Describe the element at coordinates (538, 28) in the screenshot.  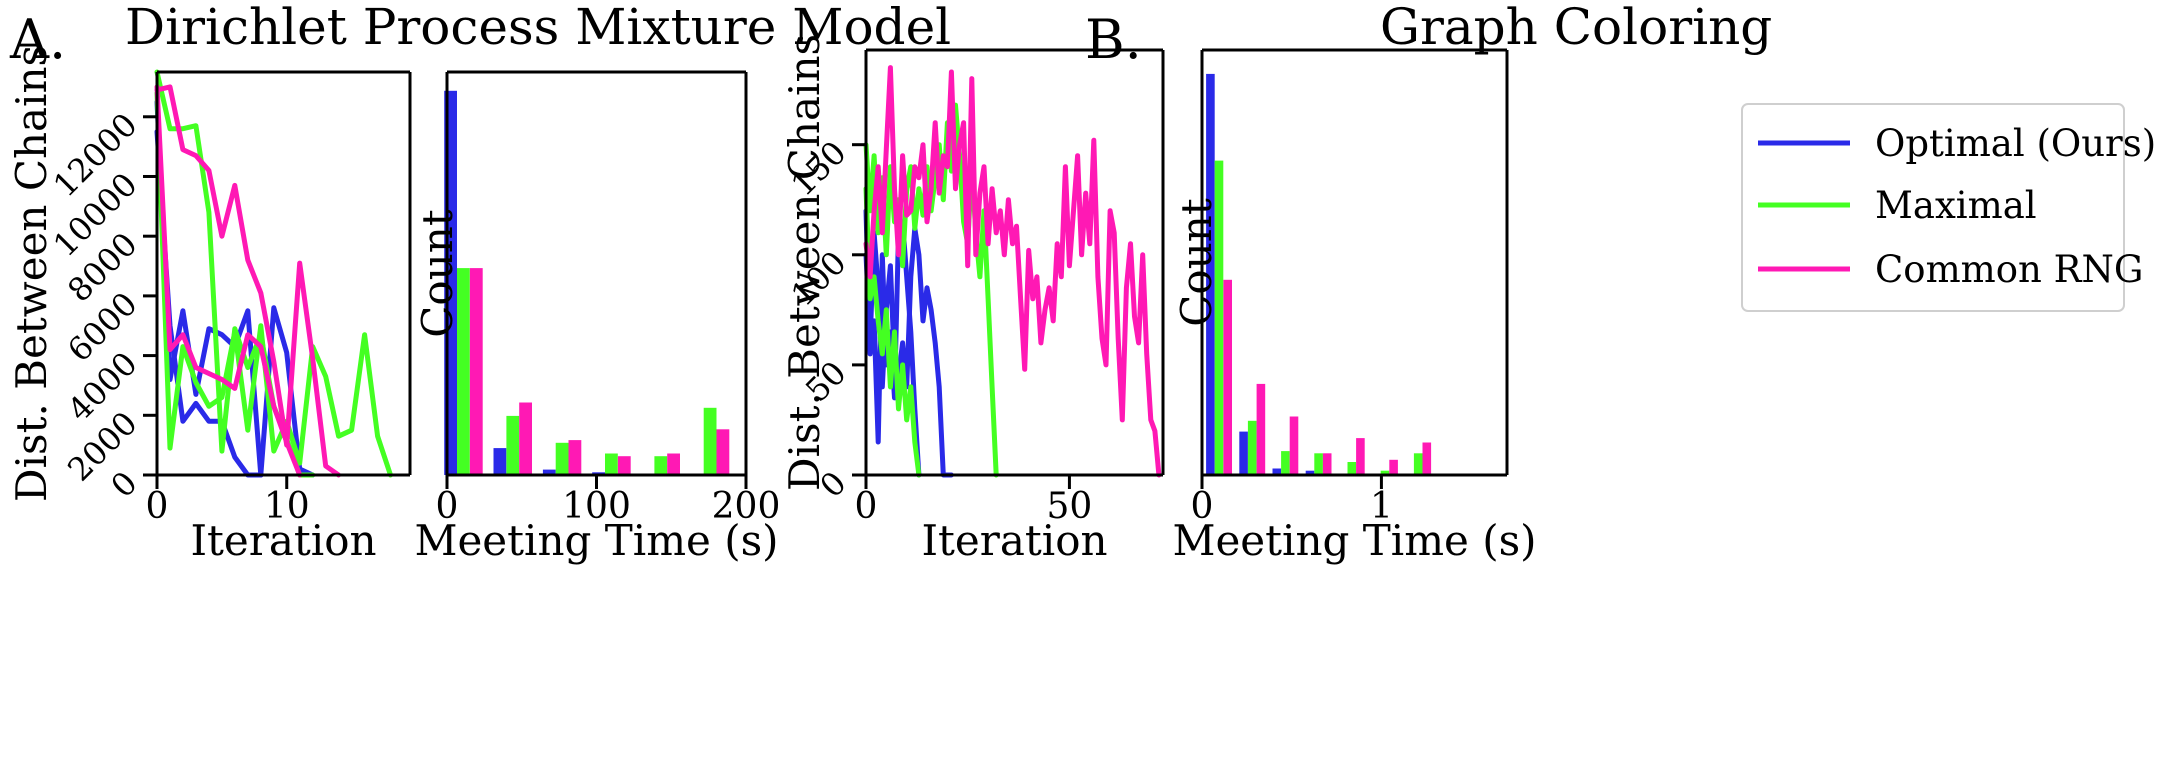
I see `panel-a-title: Dirichlet Process Mixture Model` at that location.